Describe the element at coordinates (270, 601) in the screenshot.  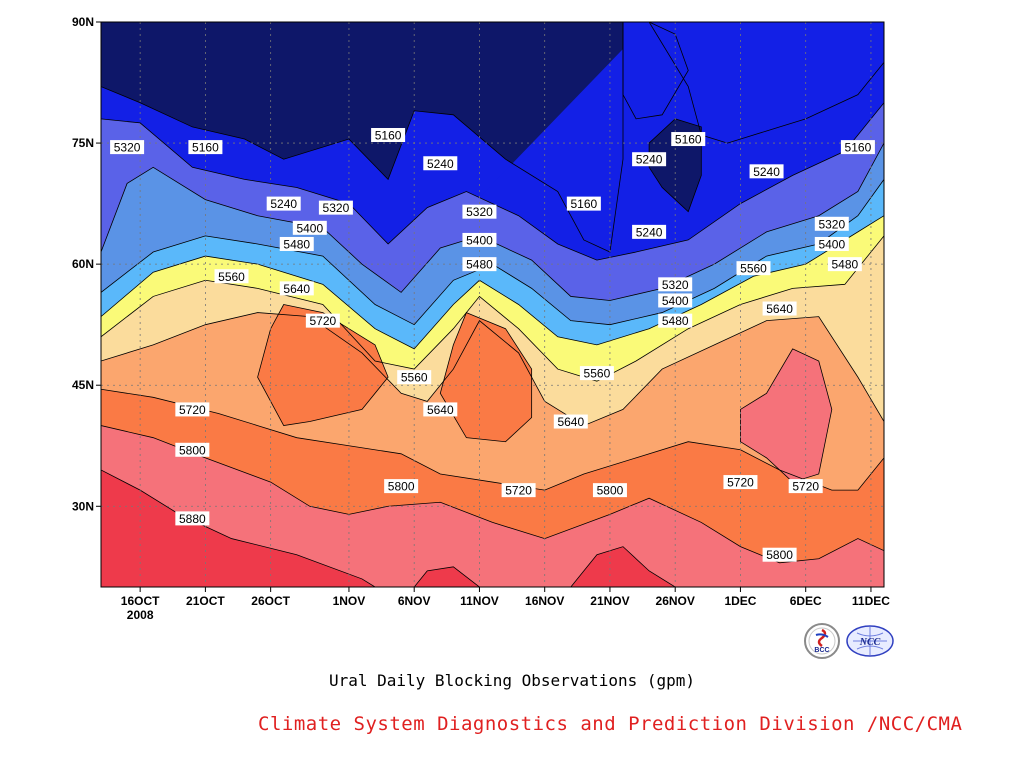
I see `x-tick-label: 26OCT` at that location.